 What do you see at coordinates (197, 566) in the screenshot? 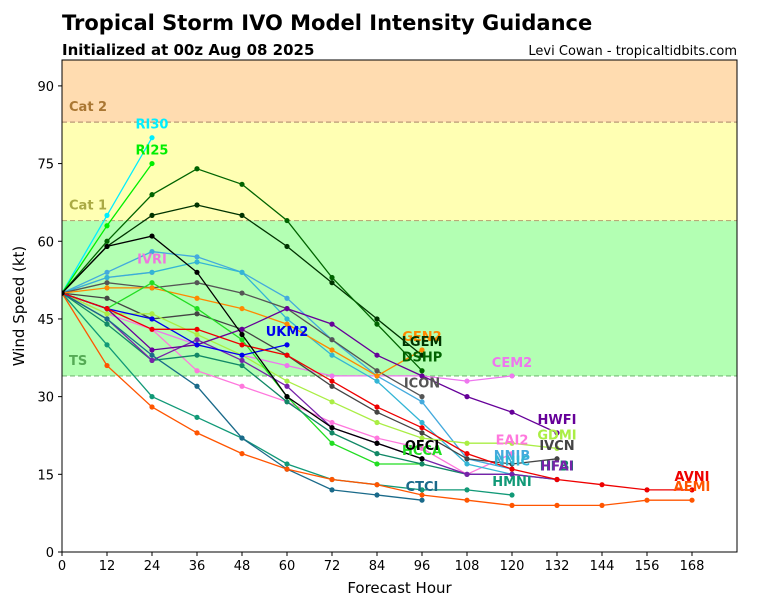
I see `x-tick-label: 36` at bounding box center [197, 566].